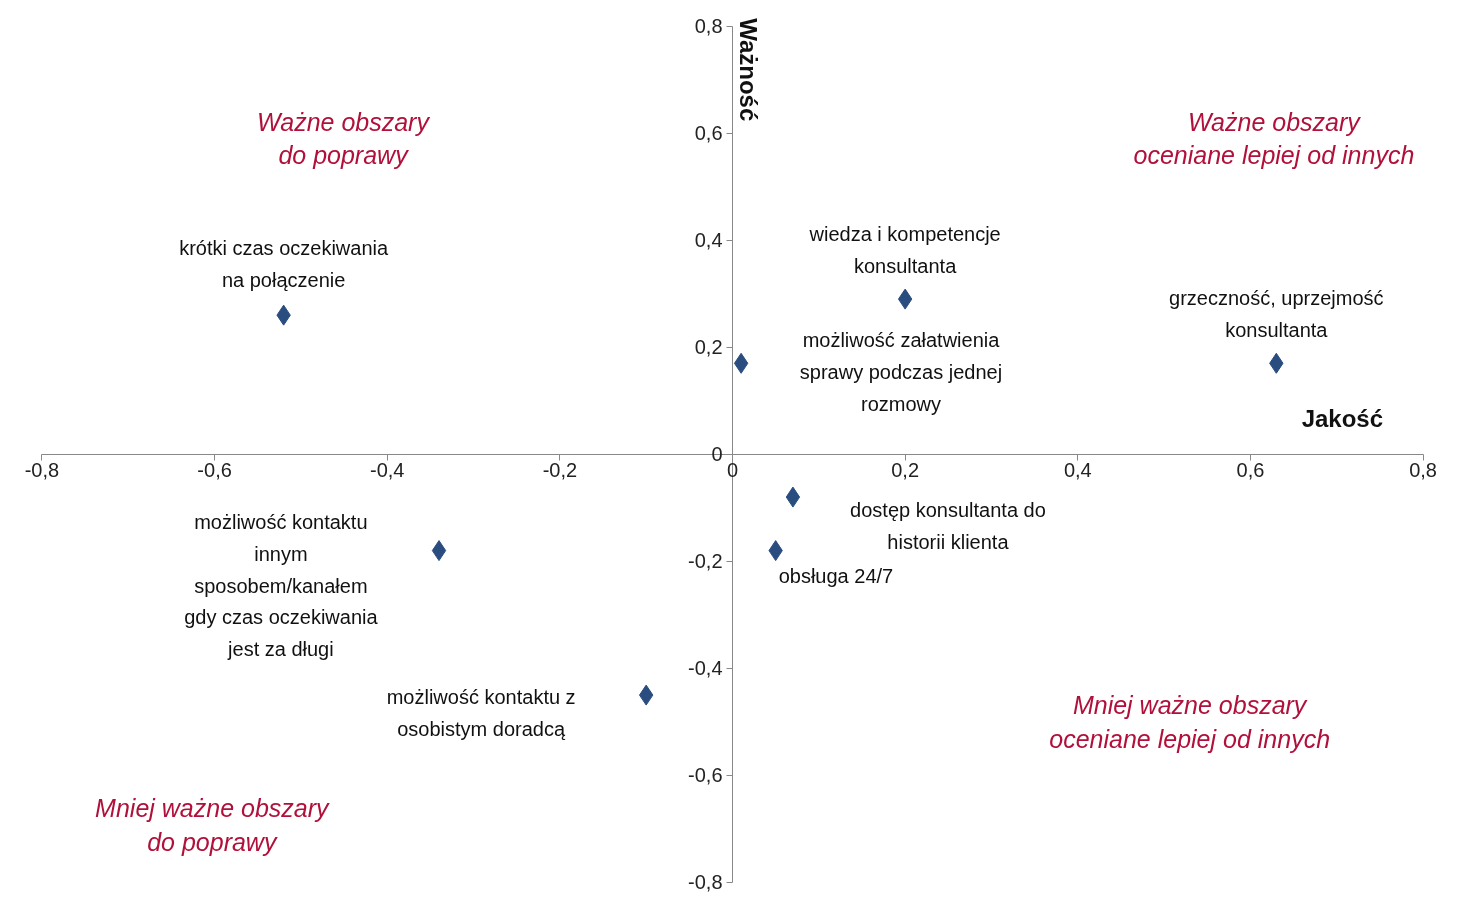 The height and width of the screenshot is (899, 1464). Describe the element at coordinates (717, 454) in the screenshot. I see `y-tick-label: 0` at that location.